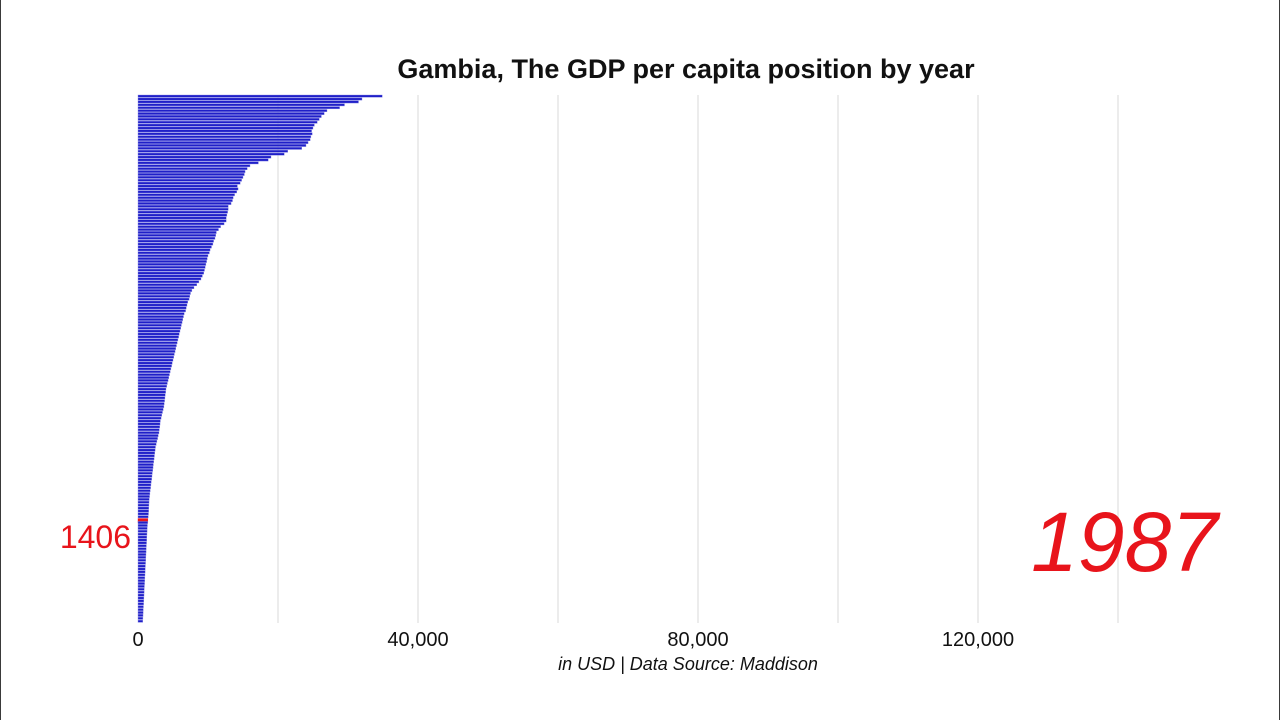 The width and height of the screenshot is (1280, 720). What do you see at coordinates (573, 640) in the screenshot?
I see `x-axis-ticks: 0 40,000 80,000 120,000` at bounding box center [573, 640].